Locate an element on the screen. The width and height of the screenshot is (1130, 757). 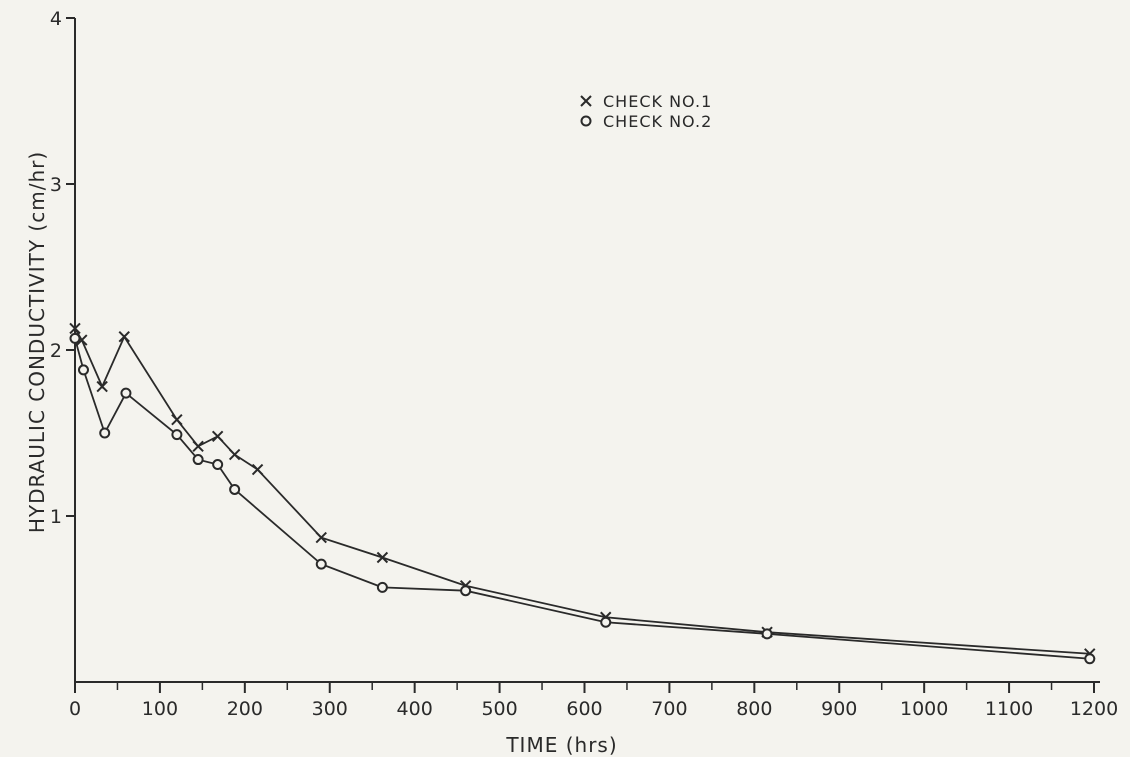
x-tick-label: 1100 is located at coordinates (1009, 709).